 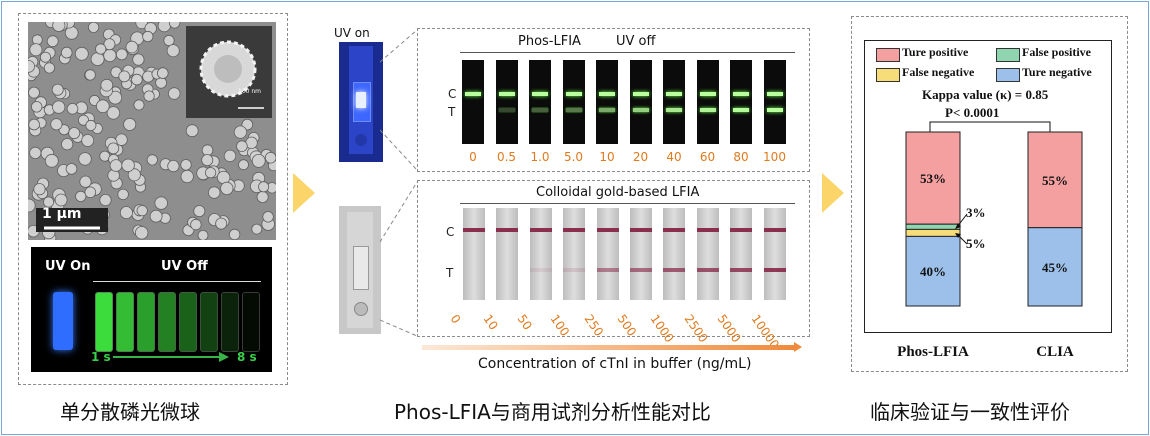 I want to click on legend-swatch-true-positive, so click(x=888, y=55).